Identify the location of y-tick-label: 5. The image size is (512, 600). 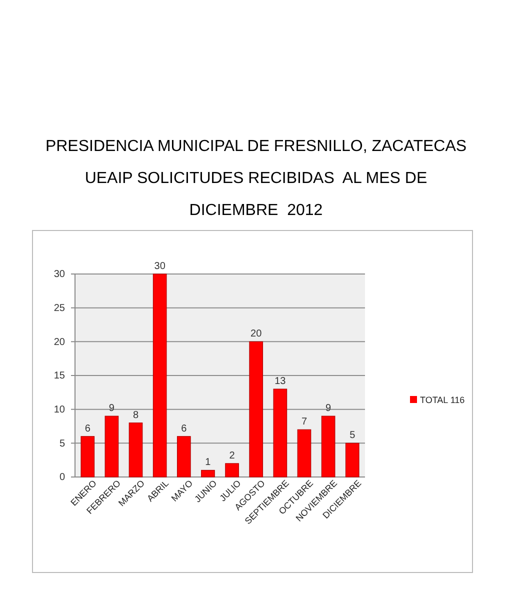
(62, 444).